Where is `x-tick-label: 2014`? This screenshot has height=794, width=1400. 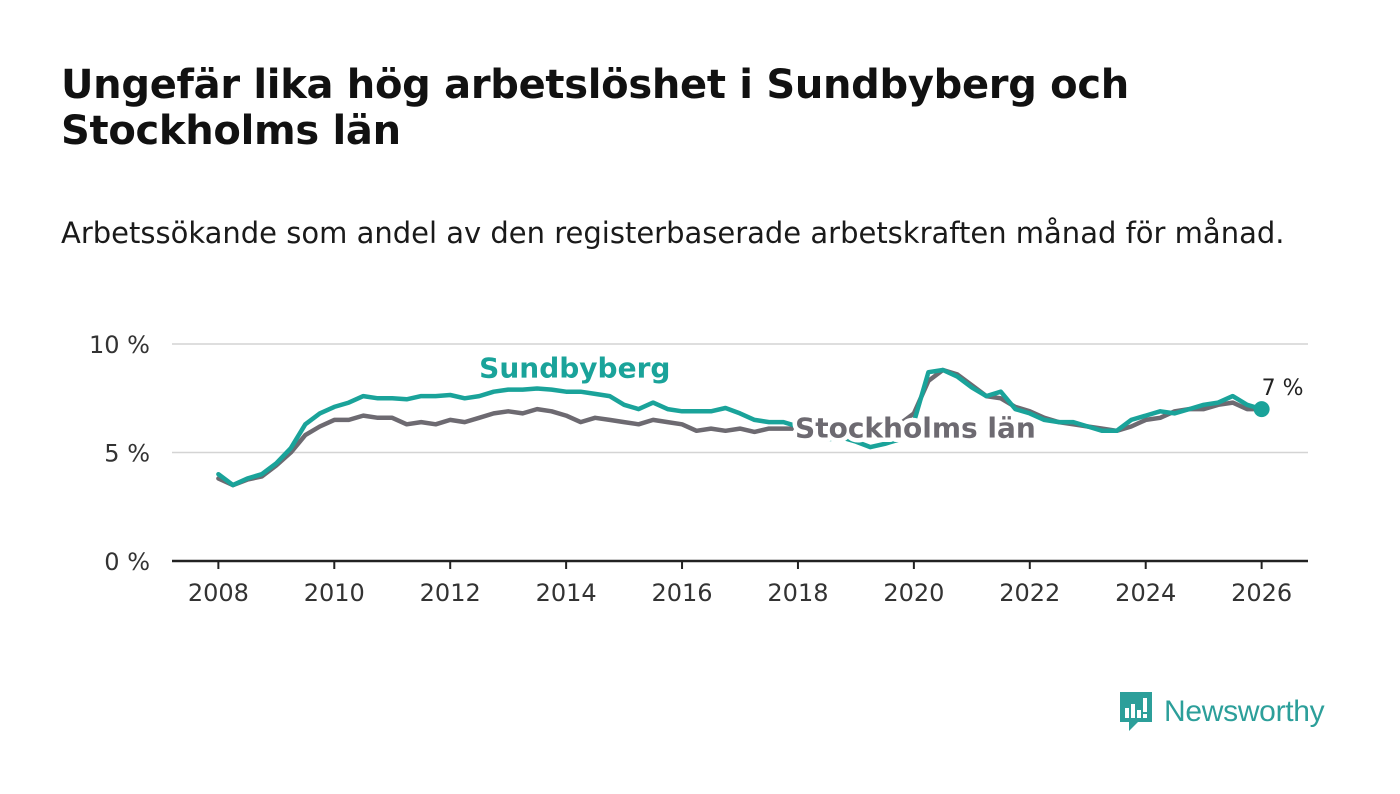
x-tick-label: 2014 is located at coordinates (566, 593).